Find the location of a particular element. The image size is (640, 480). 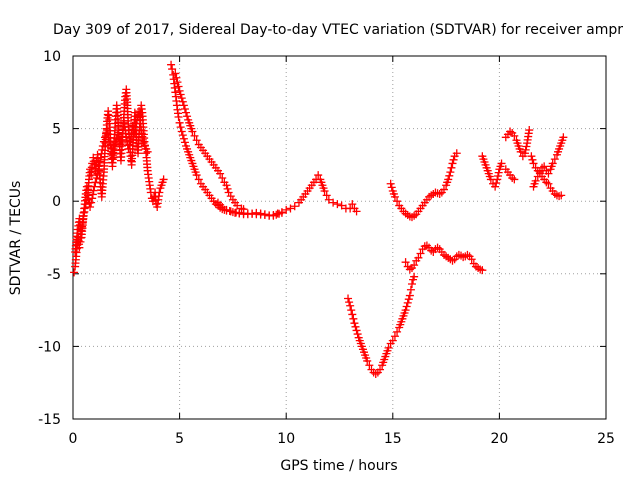

x-tick-label: 15 is located at coordinates (393, 439).